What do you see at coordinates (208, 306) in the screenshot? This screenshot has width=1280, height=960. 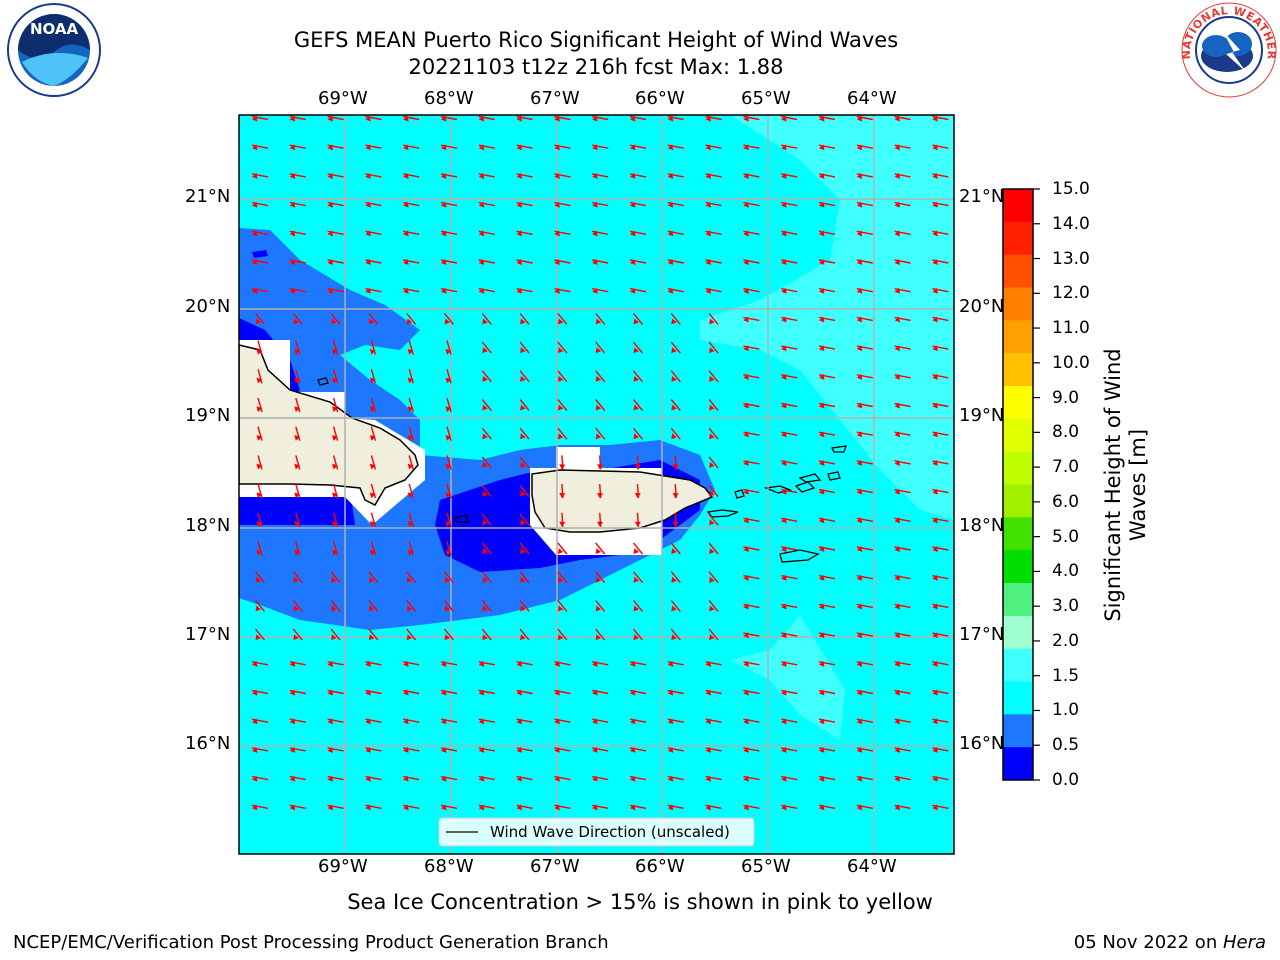 I see `lat-label-left: 20°N` at bounding box center [208, 306].